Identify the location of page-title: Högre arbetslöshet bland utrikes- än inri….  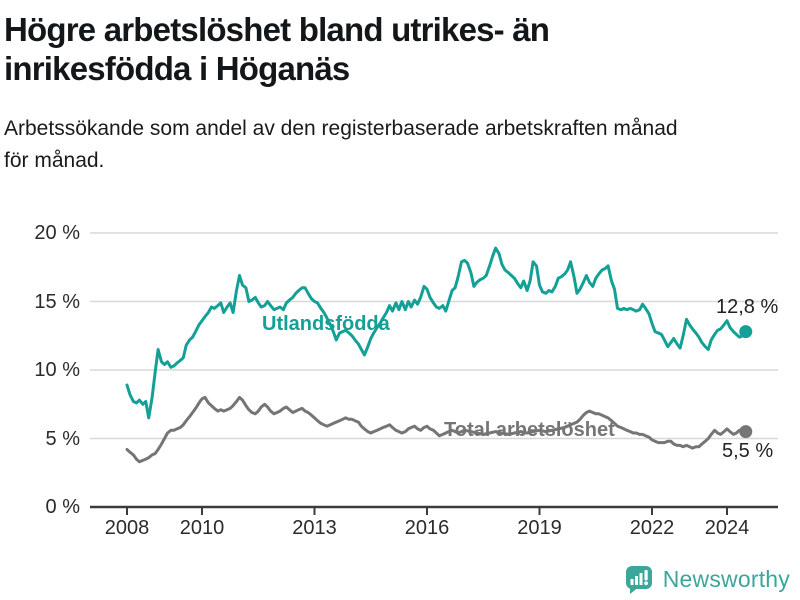
(400, 44).